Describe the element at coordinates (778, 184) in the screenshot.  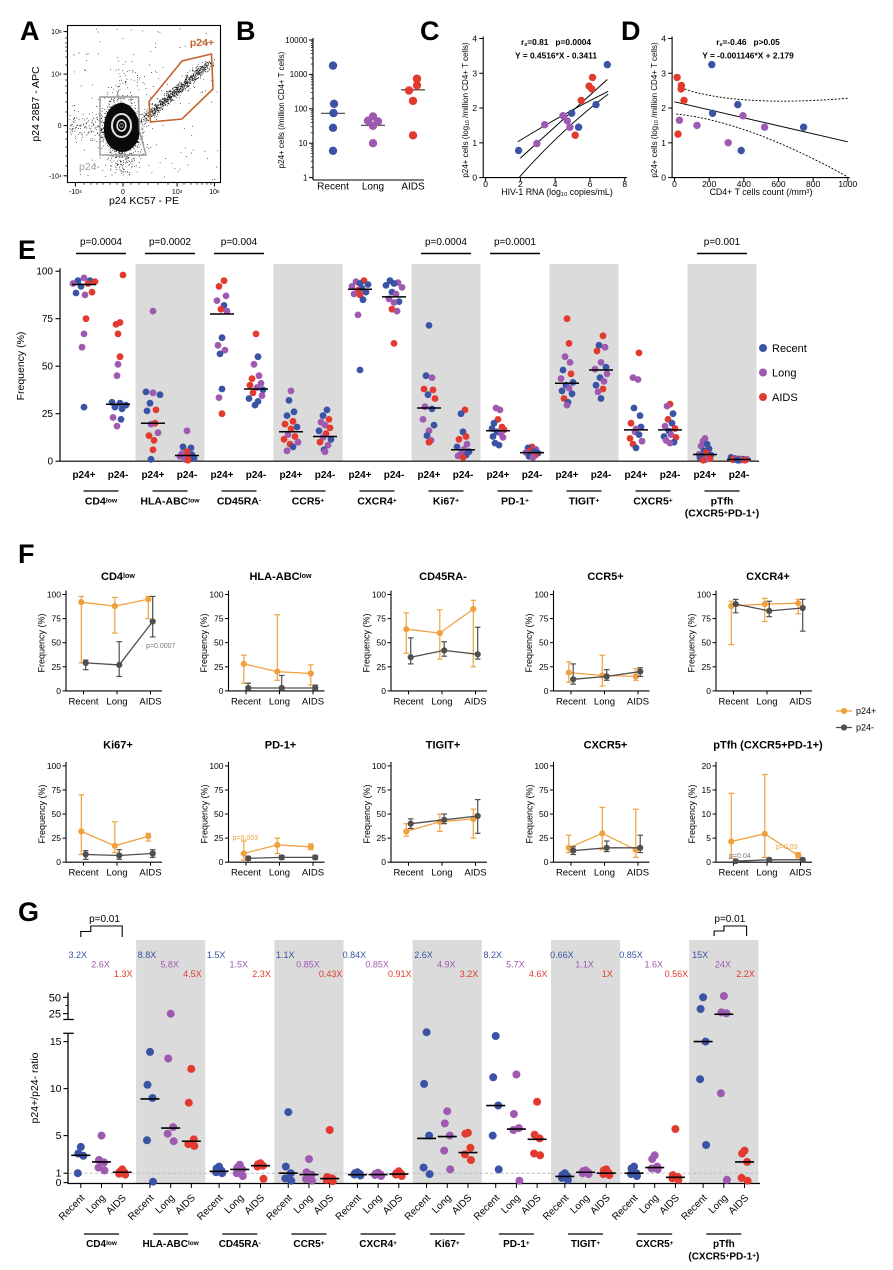
I see `svg-text: 600` at that location.